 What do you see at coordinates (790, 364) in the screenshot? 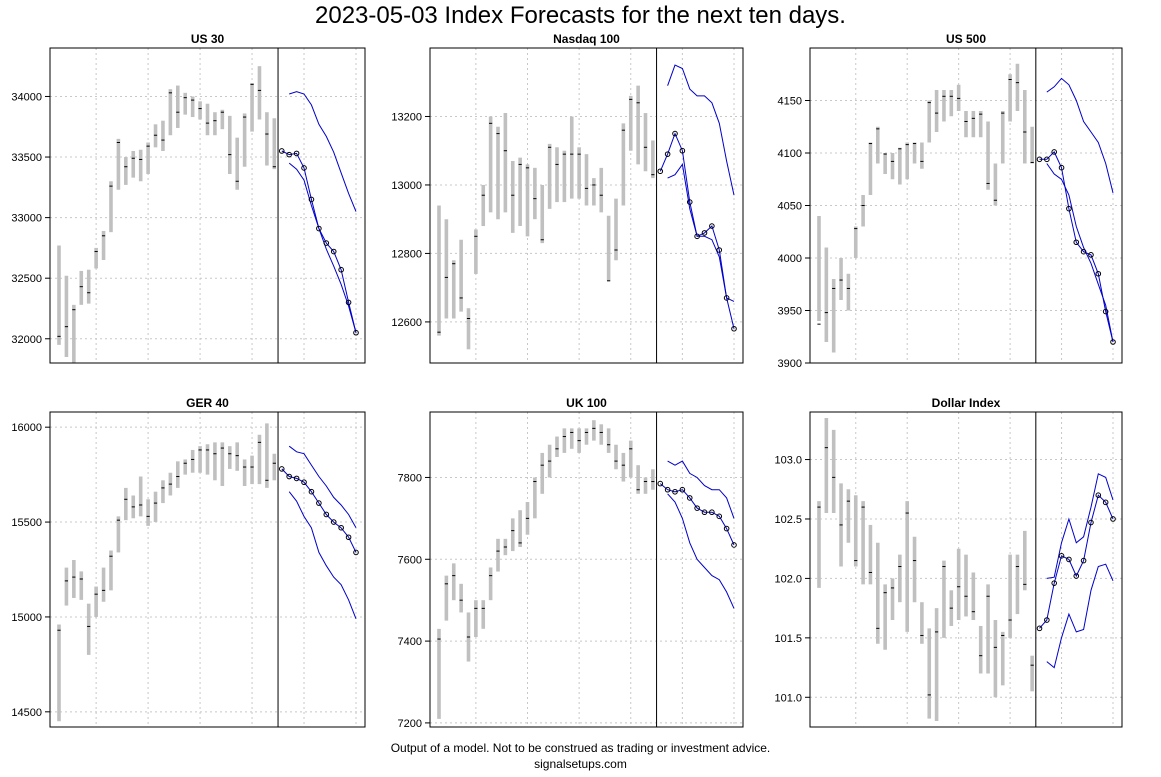
I see `y-tick-label: 3900` at bounding box center [790, 364].